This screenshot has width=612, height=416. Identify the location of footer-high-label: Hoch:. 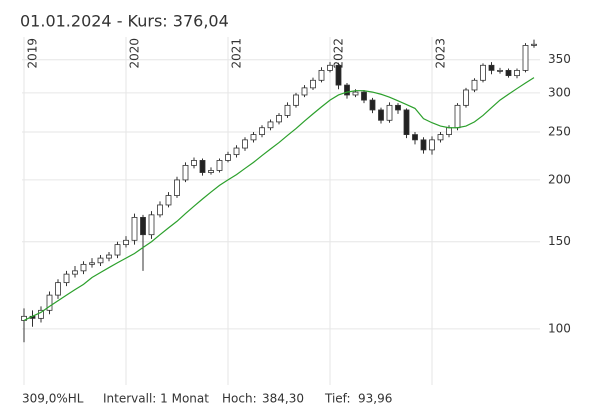
(239, 399).